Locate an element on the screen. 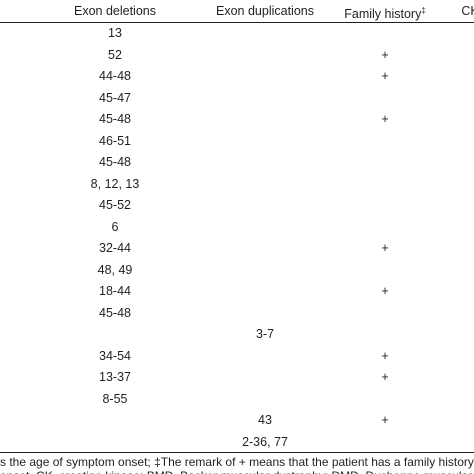 The image size is (474, 474). table-cell: 13 is located at coordinates (115, 33).